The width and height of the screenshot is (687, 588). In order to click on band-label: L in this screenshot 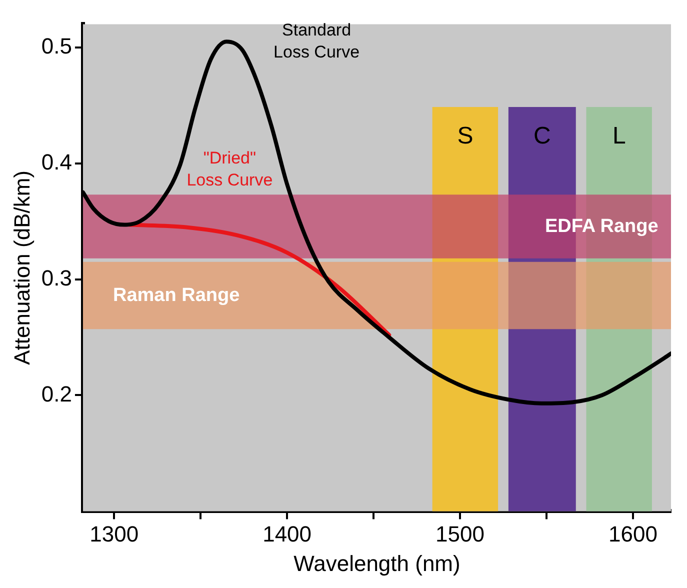, I will do `click(619, 136)`.